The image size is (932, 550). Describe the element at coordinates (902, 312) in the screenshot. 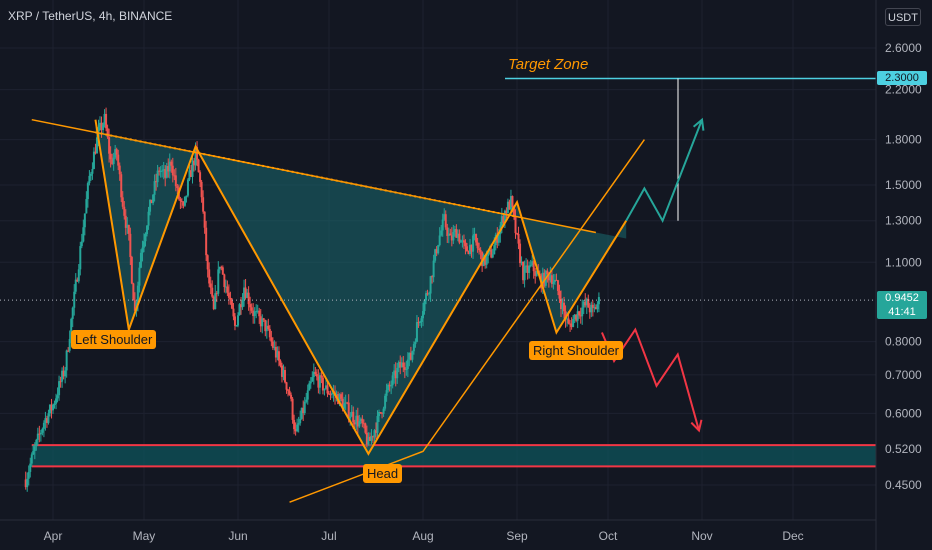

I see `candle-countdown: 41:41` at that location.